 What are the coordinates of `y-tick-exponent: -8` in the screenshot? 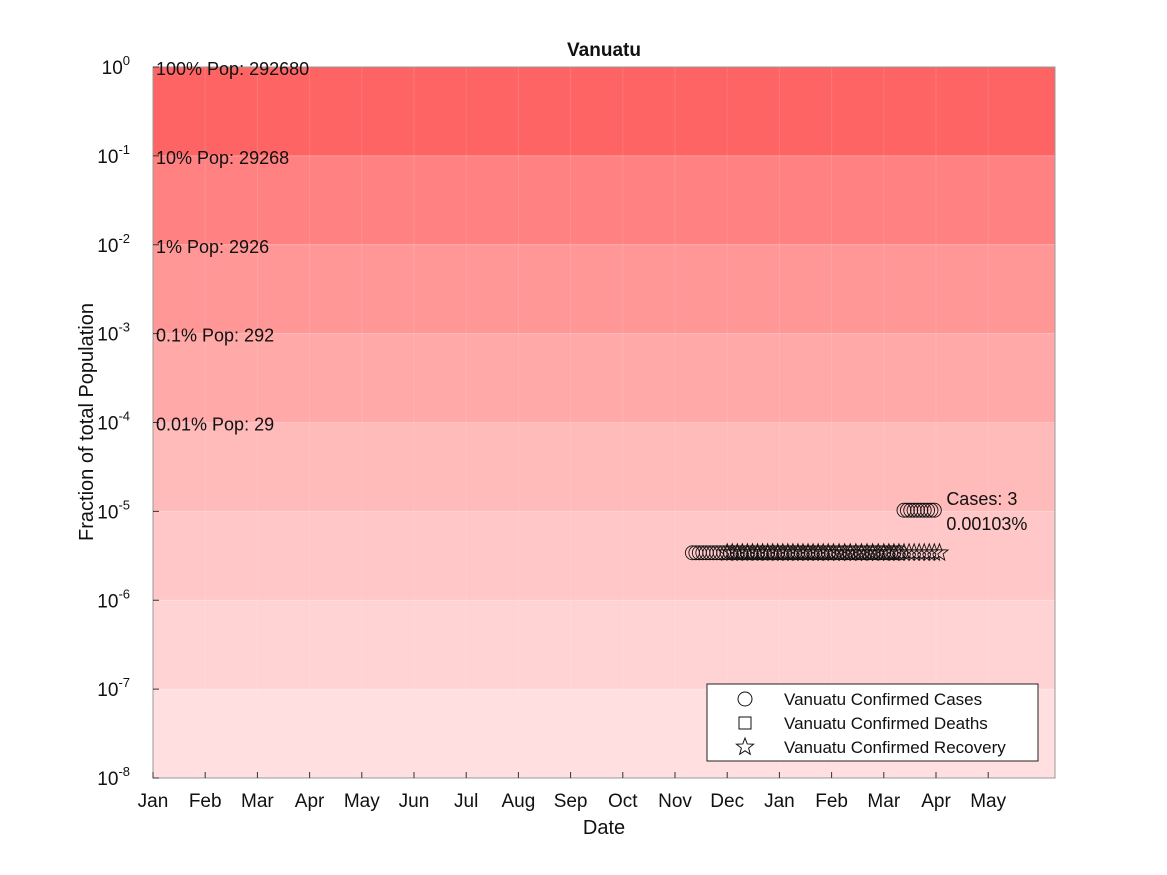 It's located at (124, 771).